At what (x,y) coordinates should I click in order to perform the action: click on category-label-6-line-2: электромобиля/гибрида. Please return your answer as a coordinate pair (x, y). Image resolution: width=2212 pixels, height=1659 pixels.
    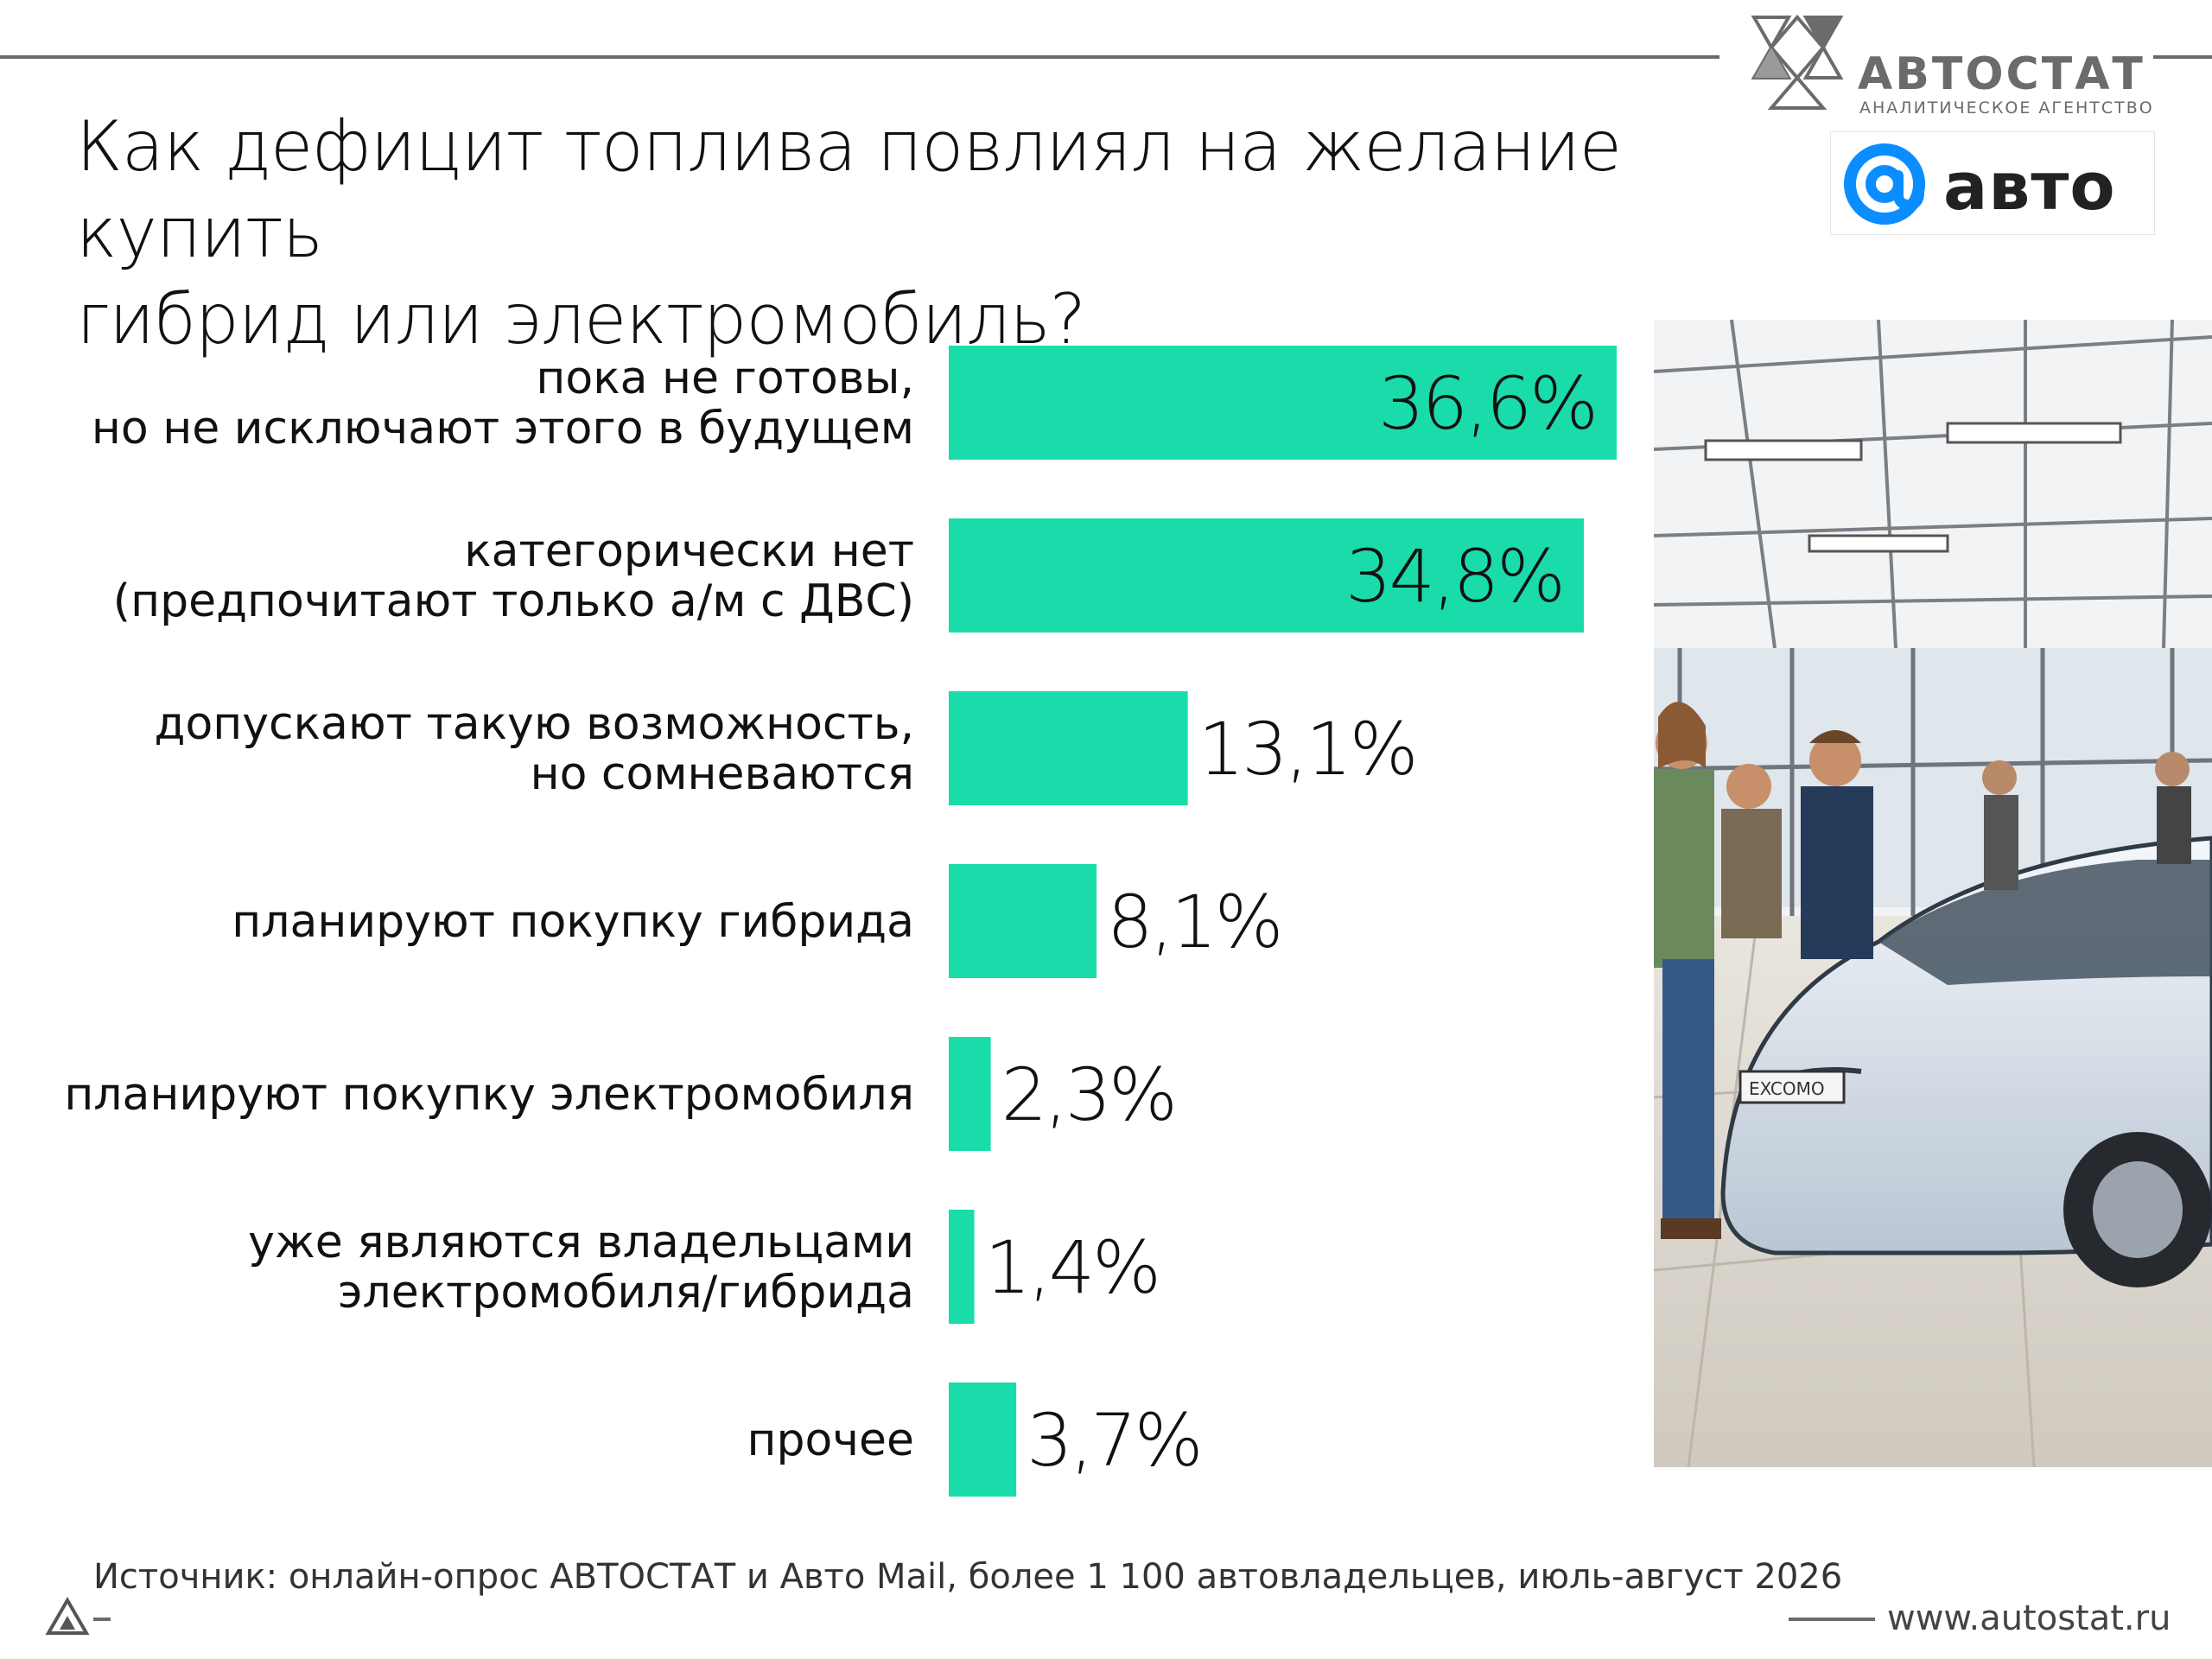
    Looking at the image, I should click on (626, 1293).